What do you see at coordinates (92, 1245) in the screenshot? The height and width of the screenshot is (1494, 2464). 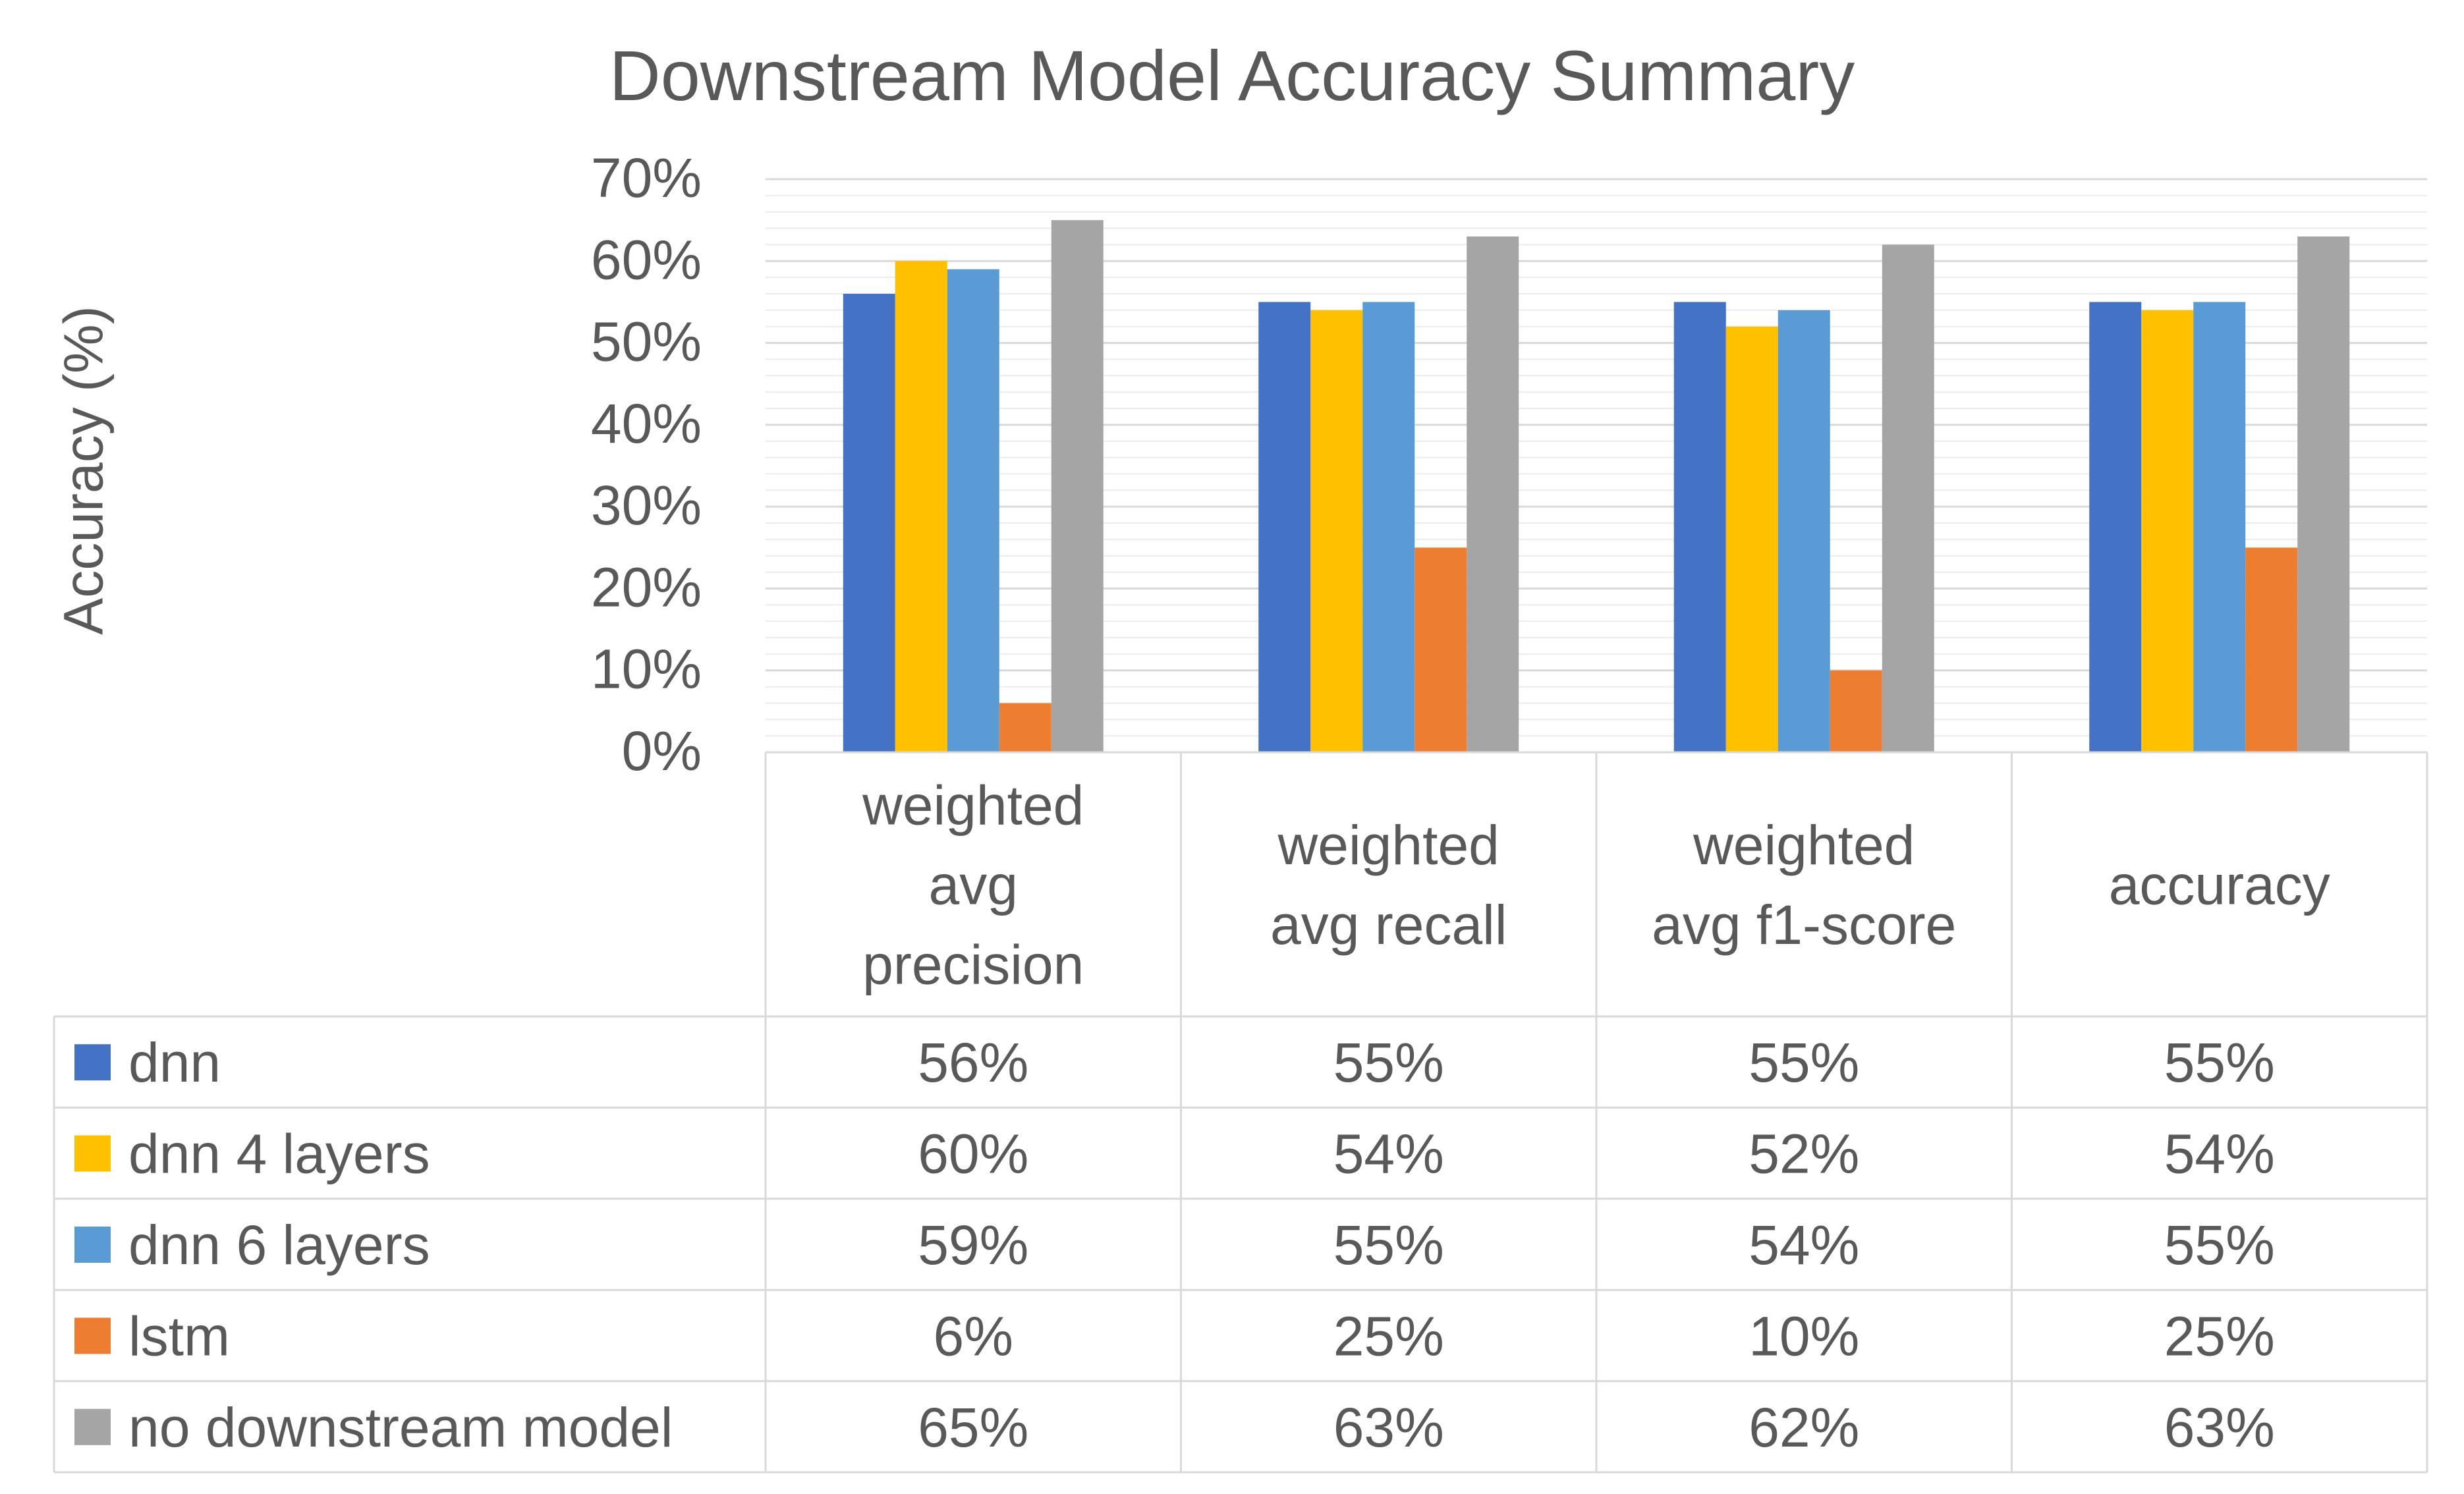 I see `legend-swatch-dnn-6-layers` at bounding box center [92, 1245].